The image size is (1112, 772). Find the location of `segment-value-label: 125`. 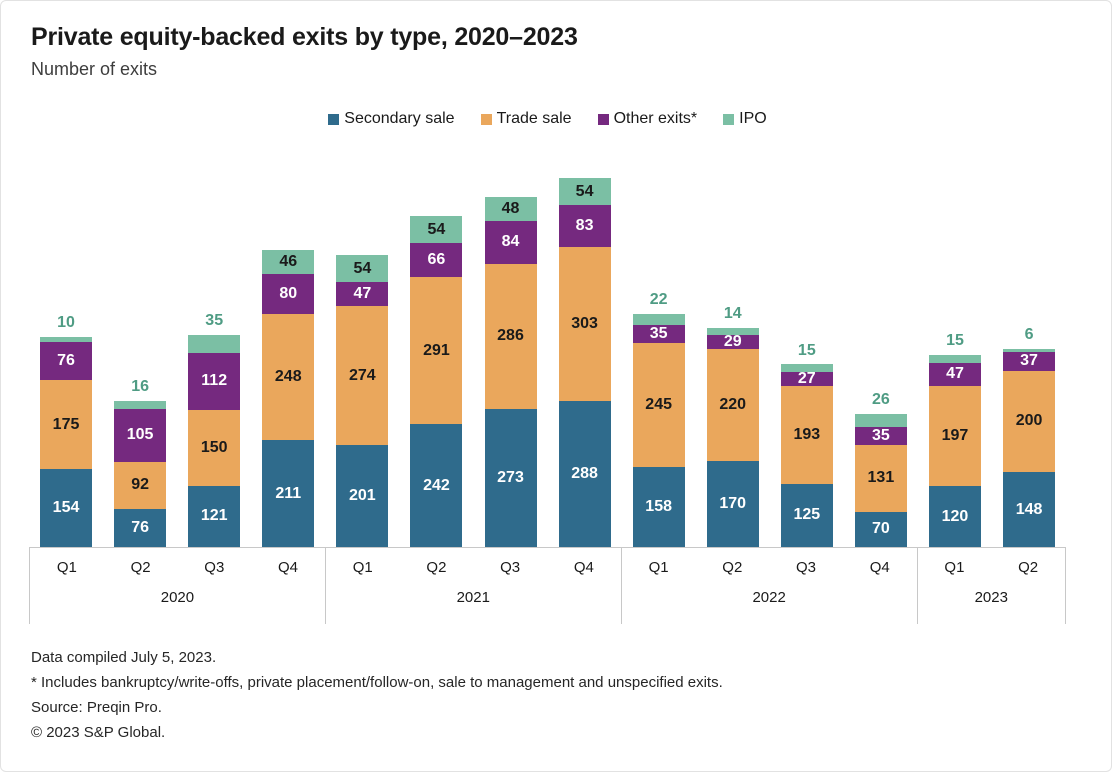

segment-value-label: 125 is located at coordinates (807, 515).